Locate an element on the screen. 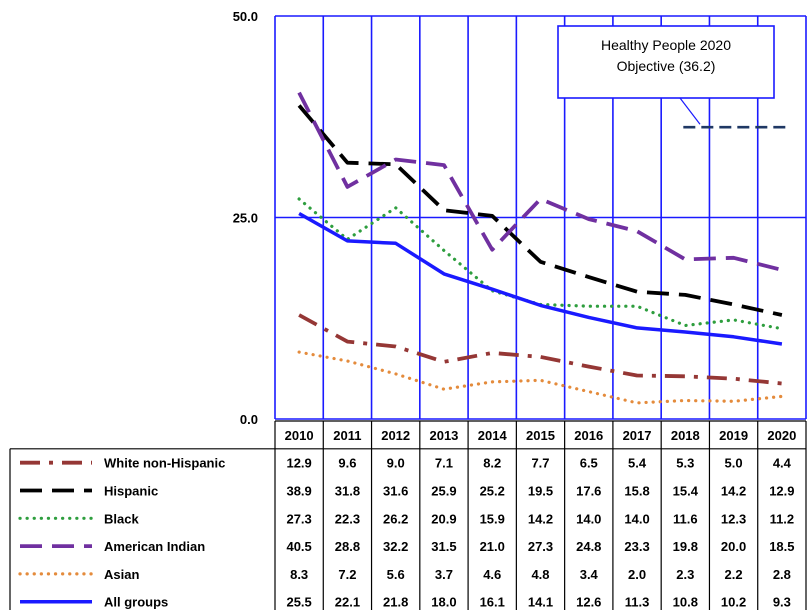 This screenshot has height=610, width=808. table-cell: 5.4 is located at coordinates (637, 463).